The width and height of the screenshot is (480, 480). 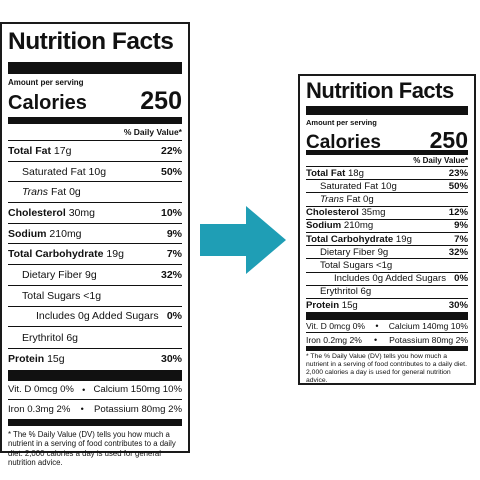 What do you see at coordinates (332, 213) in the screenshot?
I see `cholesterol-label: Cholesterol` at bounding box center [332, 213].